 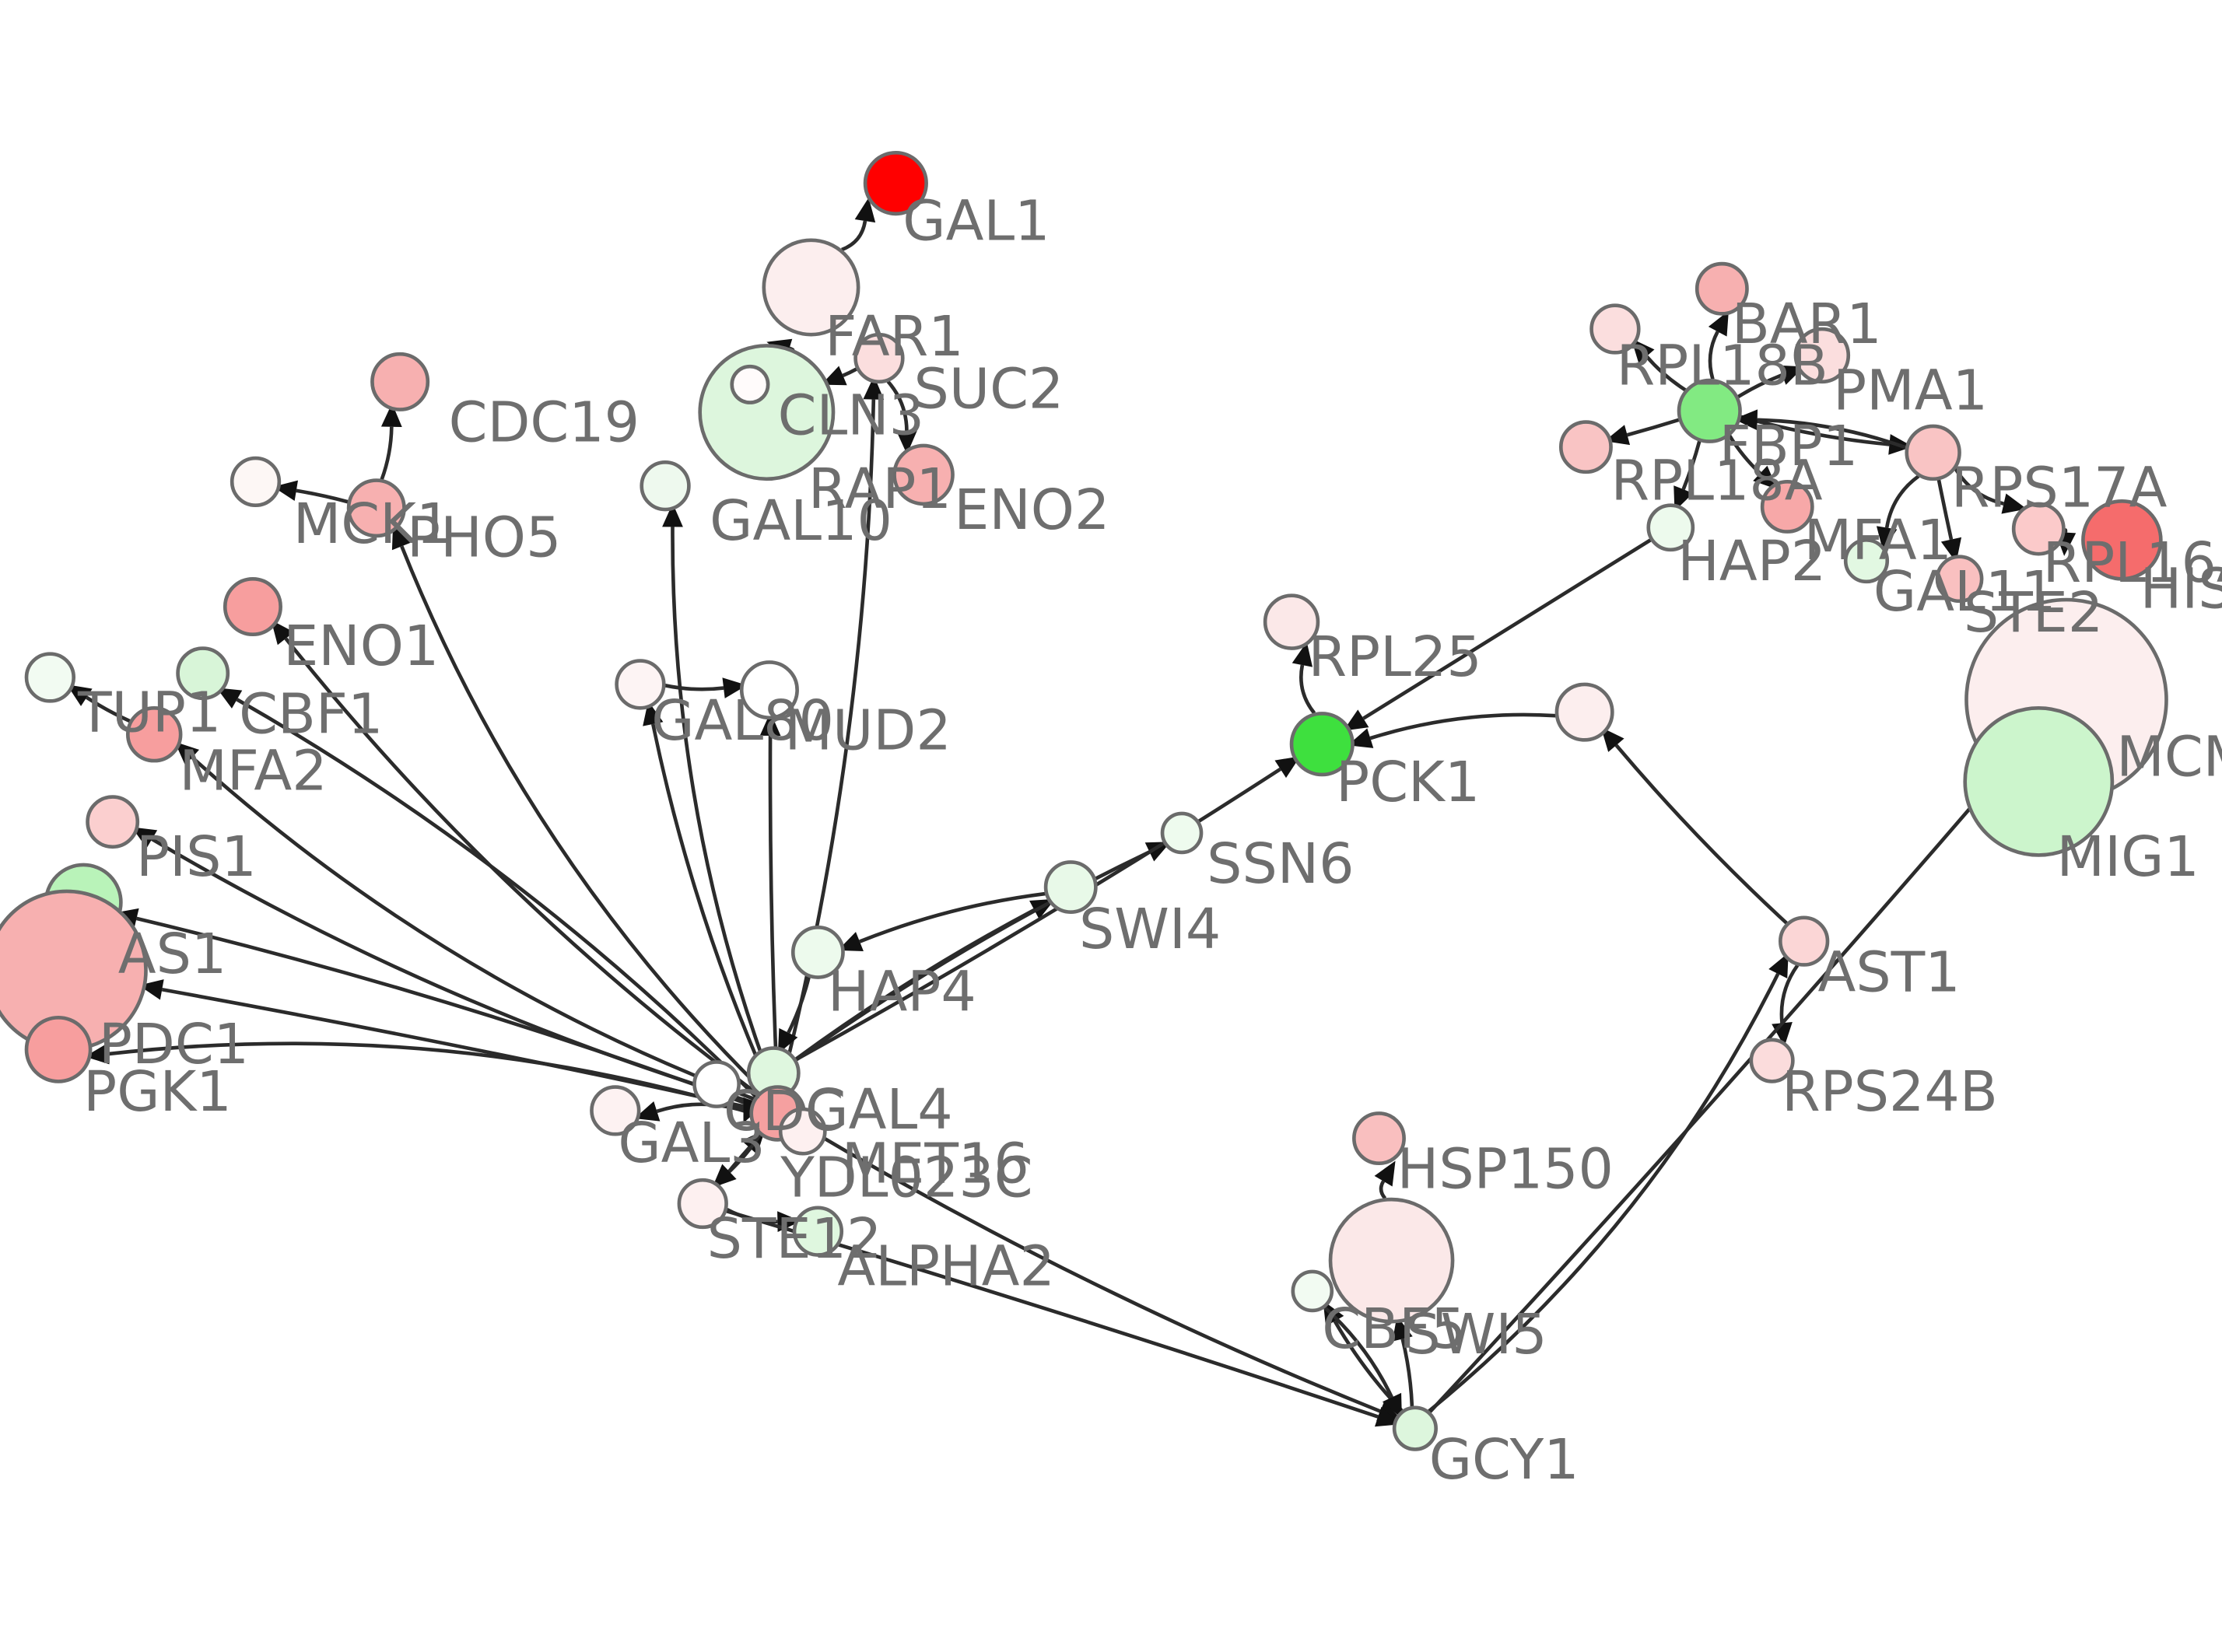 I want to click on gene-node-pma1, so click(x=1822, y=356).